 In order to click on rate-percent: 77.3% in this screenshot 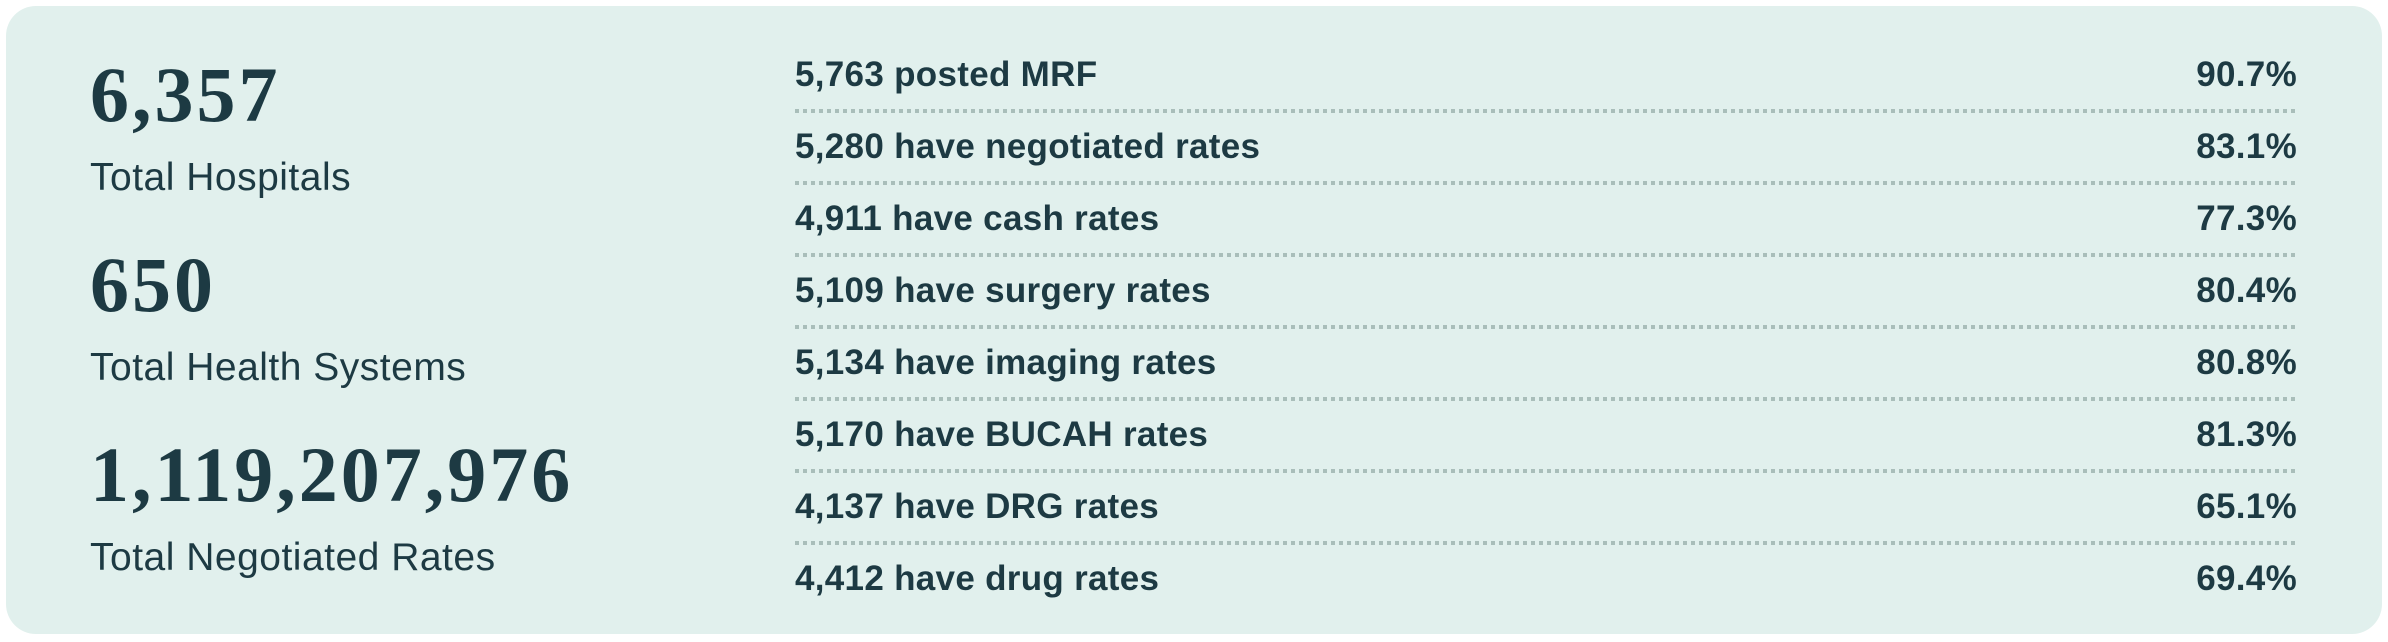, I will do `click(2246, 218)`.